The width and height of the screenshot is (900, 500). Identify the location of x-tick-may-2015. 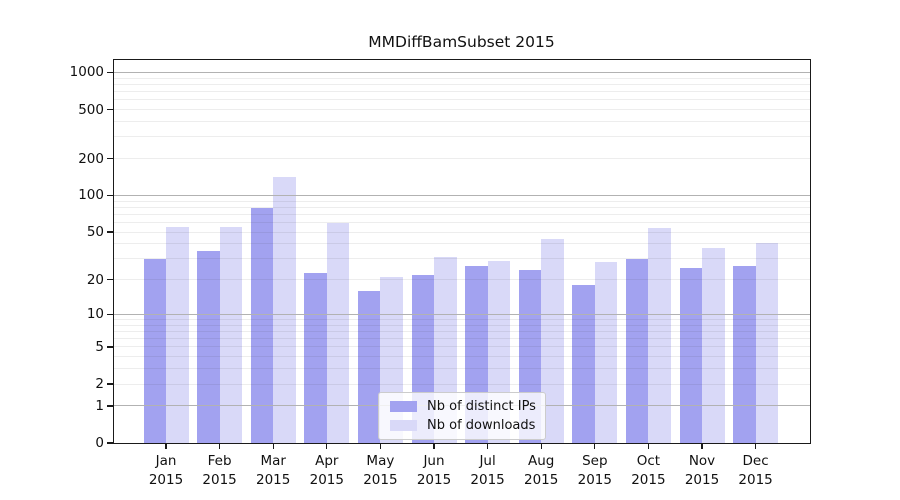
(380, 446).